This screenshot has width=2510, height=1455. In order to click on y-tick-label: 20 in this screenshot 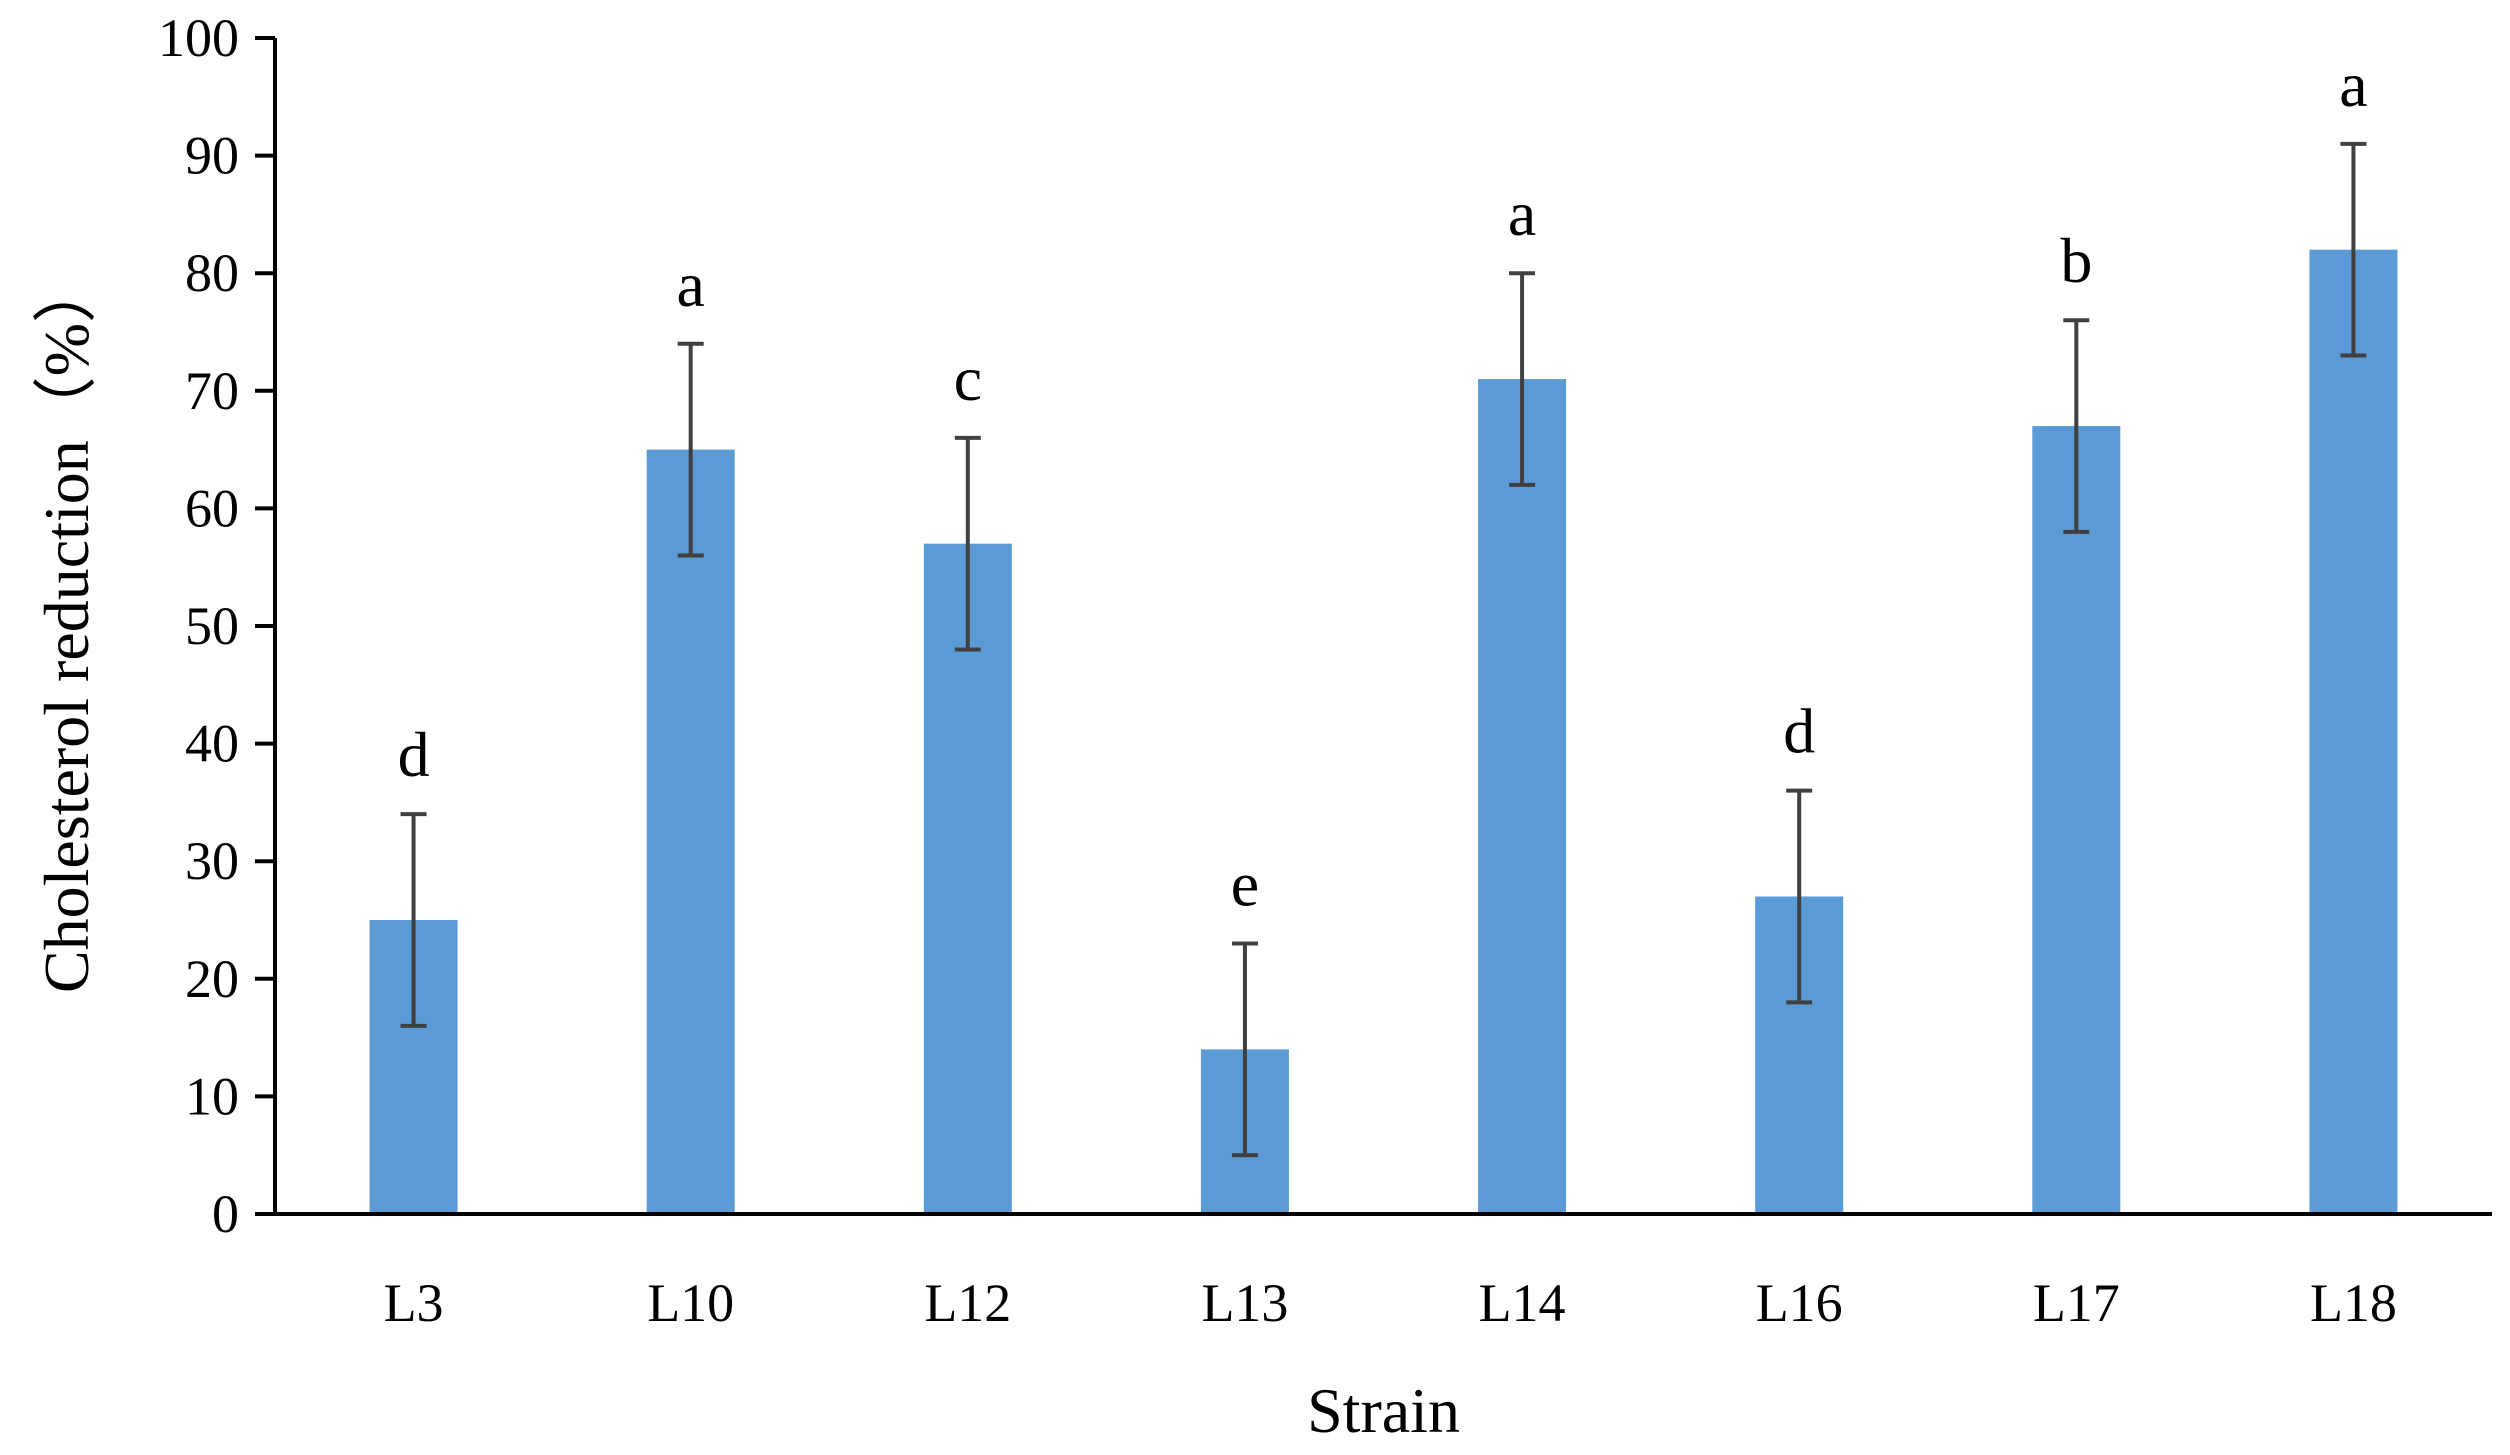, I will do `click(212, 979)`.